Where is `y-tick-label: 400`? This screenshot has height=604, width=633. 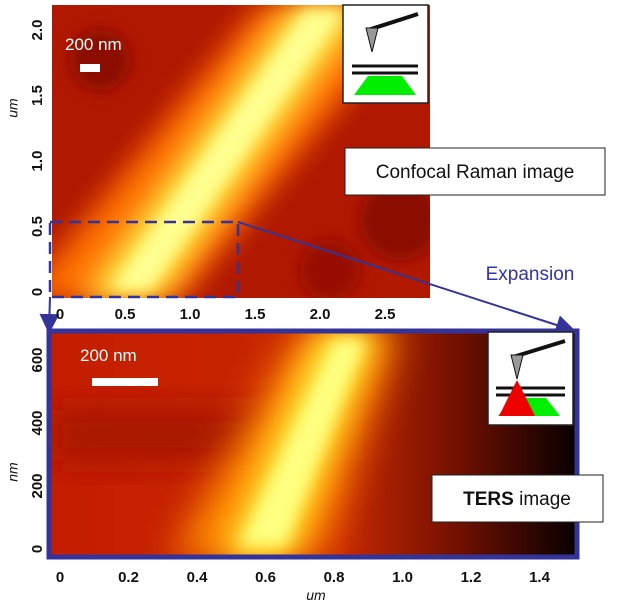
y-tick-label: 400 is located at coordinates (37, 422).